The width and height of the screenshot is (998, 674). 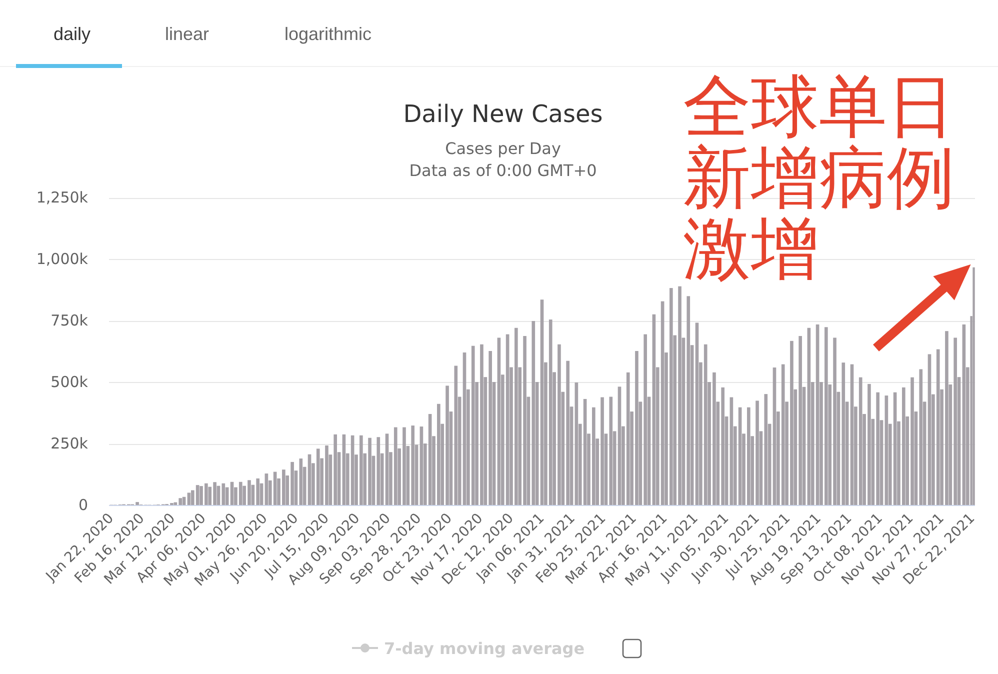 What do you see at coordinates (503, 148) in the screenshot?
I see `chart-subtitle: Cases per Day` at bounding box center [503, 148].